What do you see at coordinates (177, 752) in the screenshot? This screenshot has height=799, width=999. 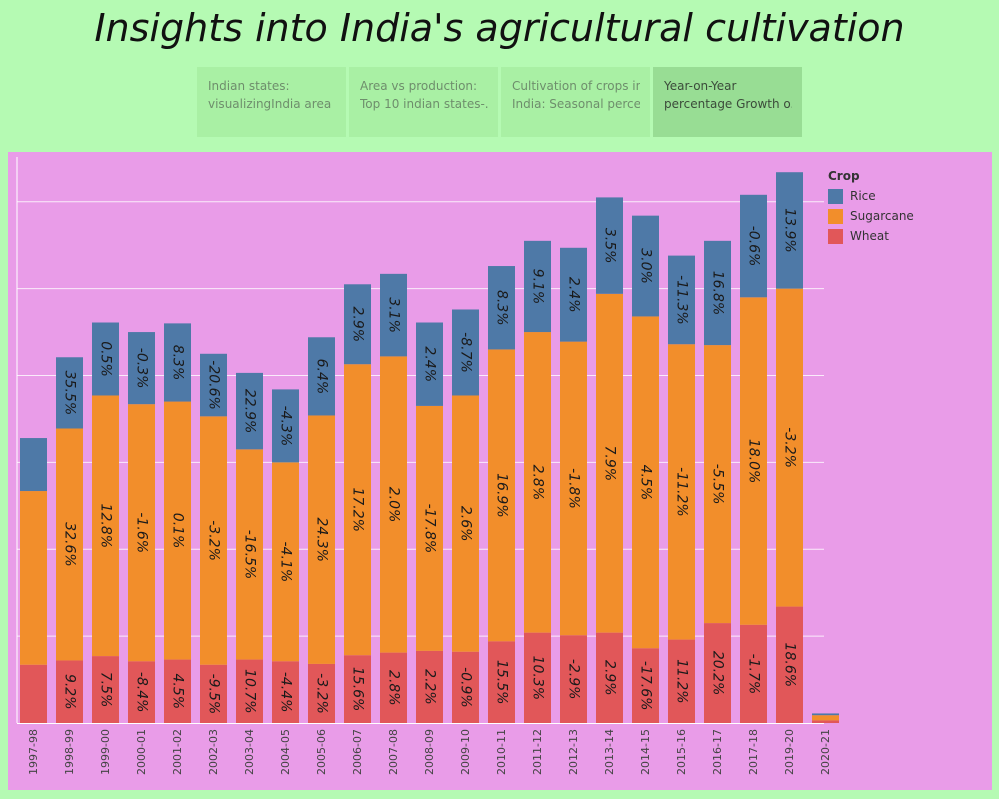 I see `x-tick-label: 2001-02` at bounding box center [177, 752].